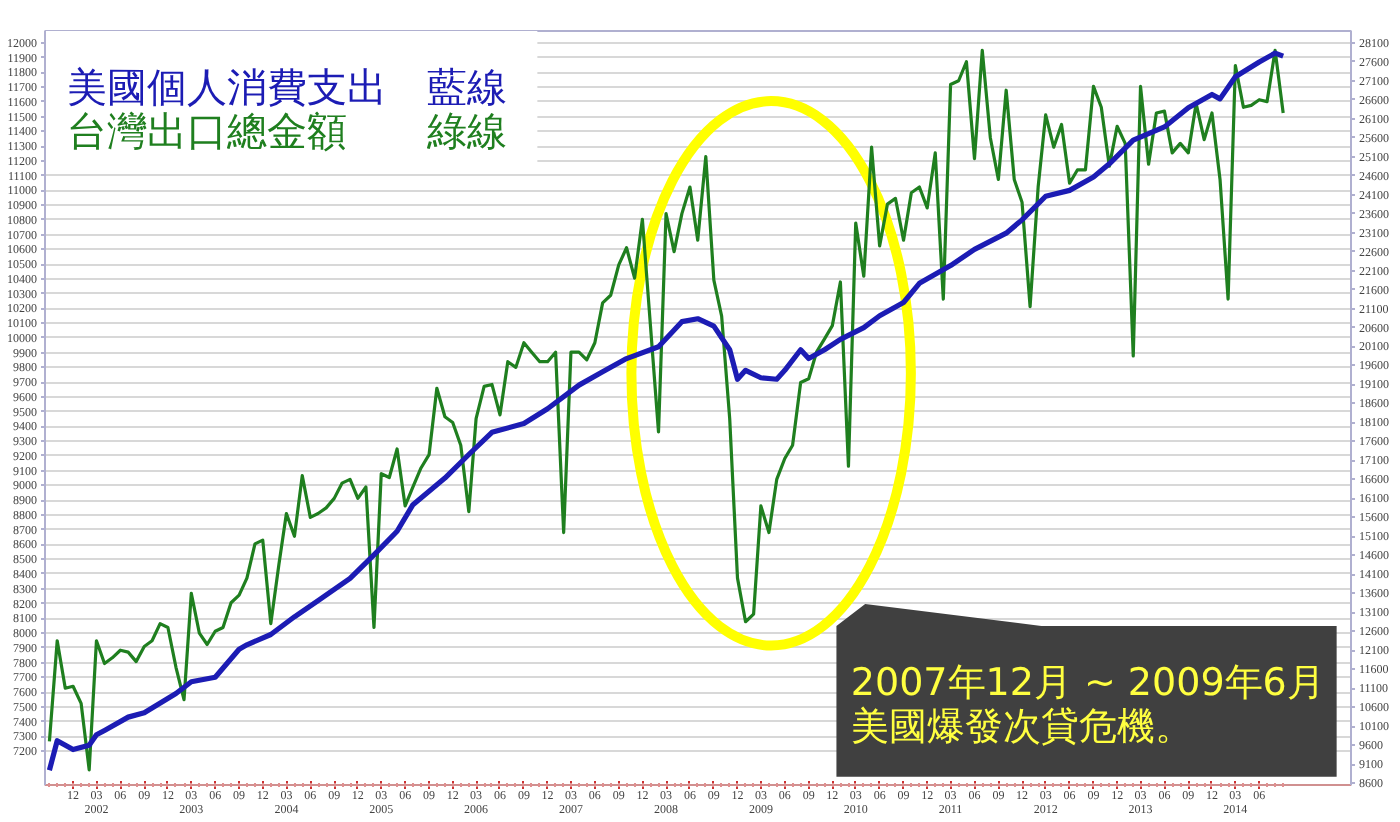  What do you see at coordinates (1021, 726) in the screenshot?
I see `annotation: 美國爆發次貸危機。` at bounding box center [1021, 726].